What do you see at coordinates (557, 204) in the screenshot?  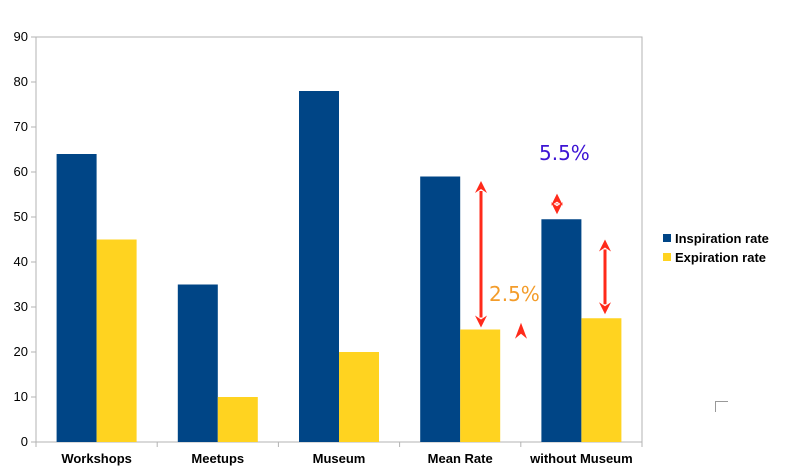 I see `arrow-inspiration-difference` at bounding box center [557, 204].